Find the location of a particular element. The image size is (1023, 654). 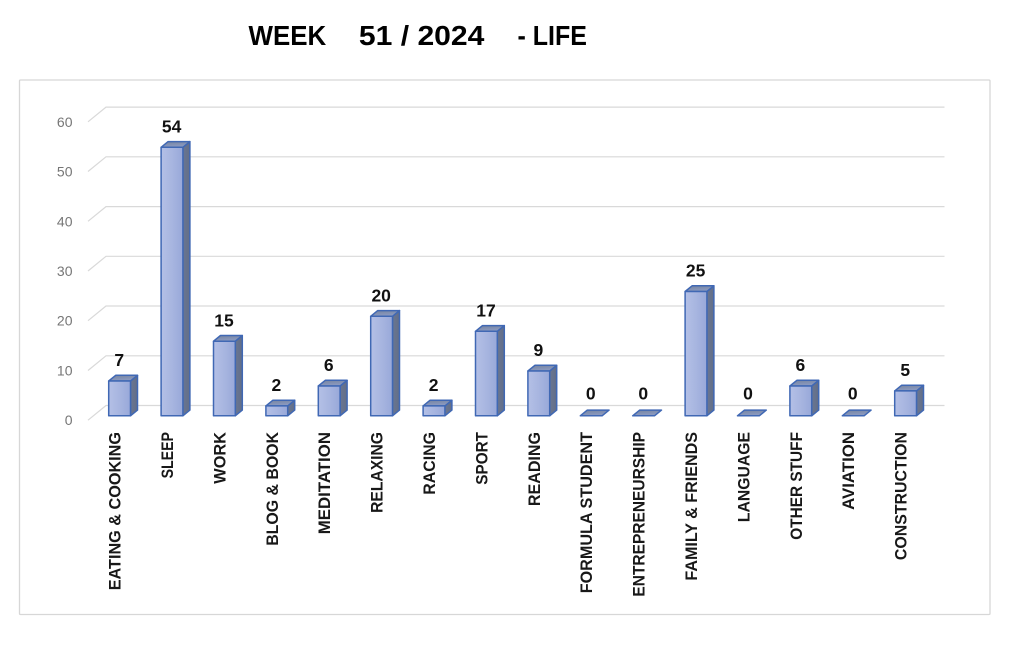

svg-text: 30 is located at coordinates (65, 271).